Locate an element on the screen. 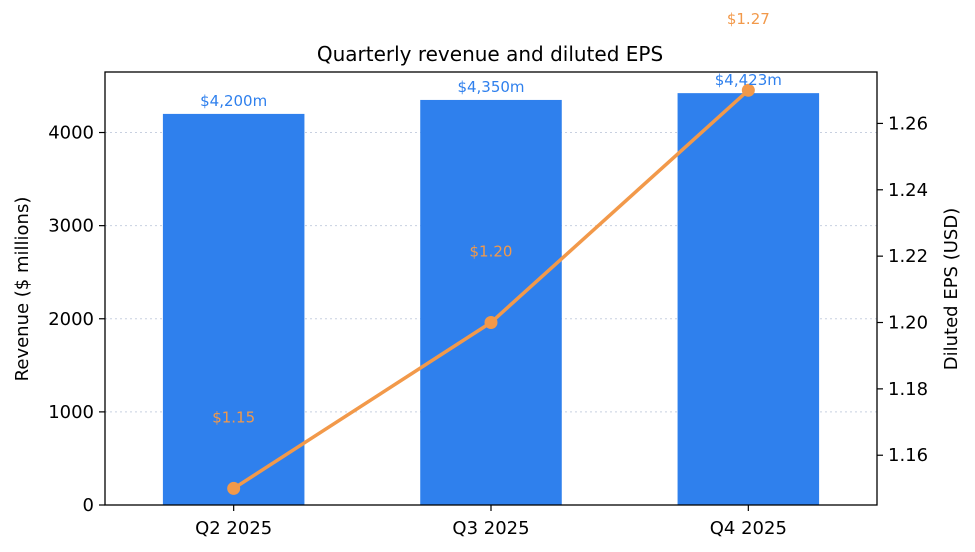 The width and height of the screenshot is (975, 552). x-tick-label: Q2 2025 is located at coordinates (233, 528).